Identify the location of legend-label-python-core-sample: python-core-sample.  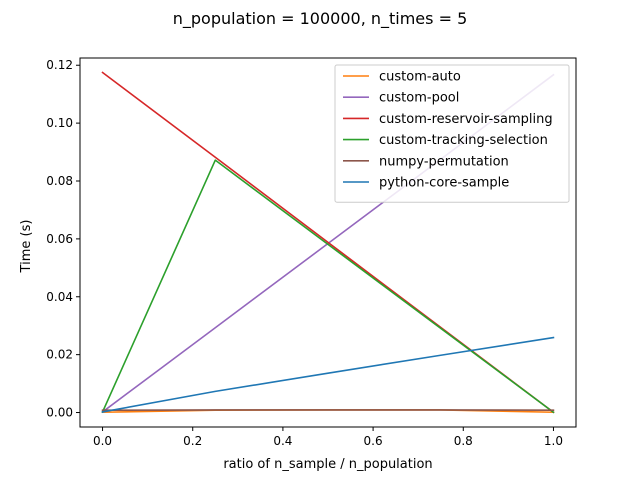
(444, 183).